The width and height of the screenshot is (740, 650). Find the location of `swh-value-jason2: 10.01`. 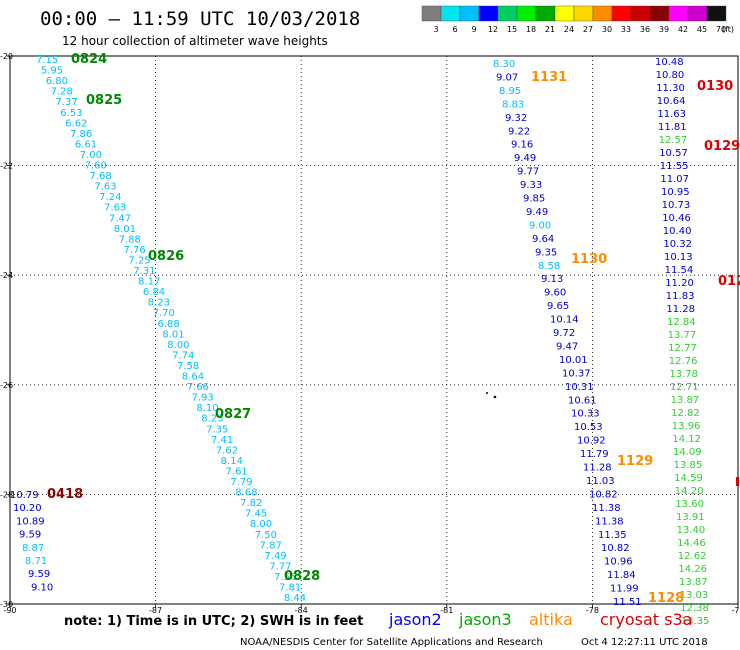

swh-value-jason2: 10.01 is located at coordinates (573, 360).